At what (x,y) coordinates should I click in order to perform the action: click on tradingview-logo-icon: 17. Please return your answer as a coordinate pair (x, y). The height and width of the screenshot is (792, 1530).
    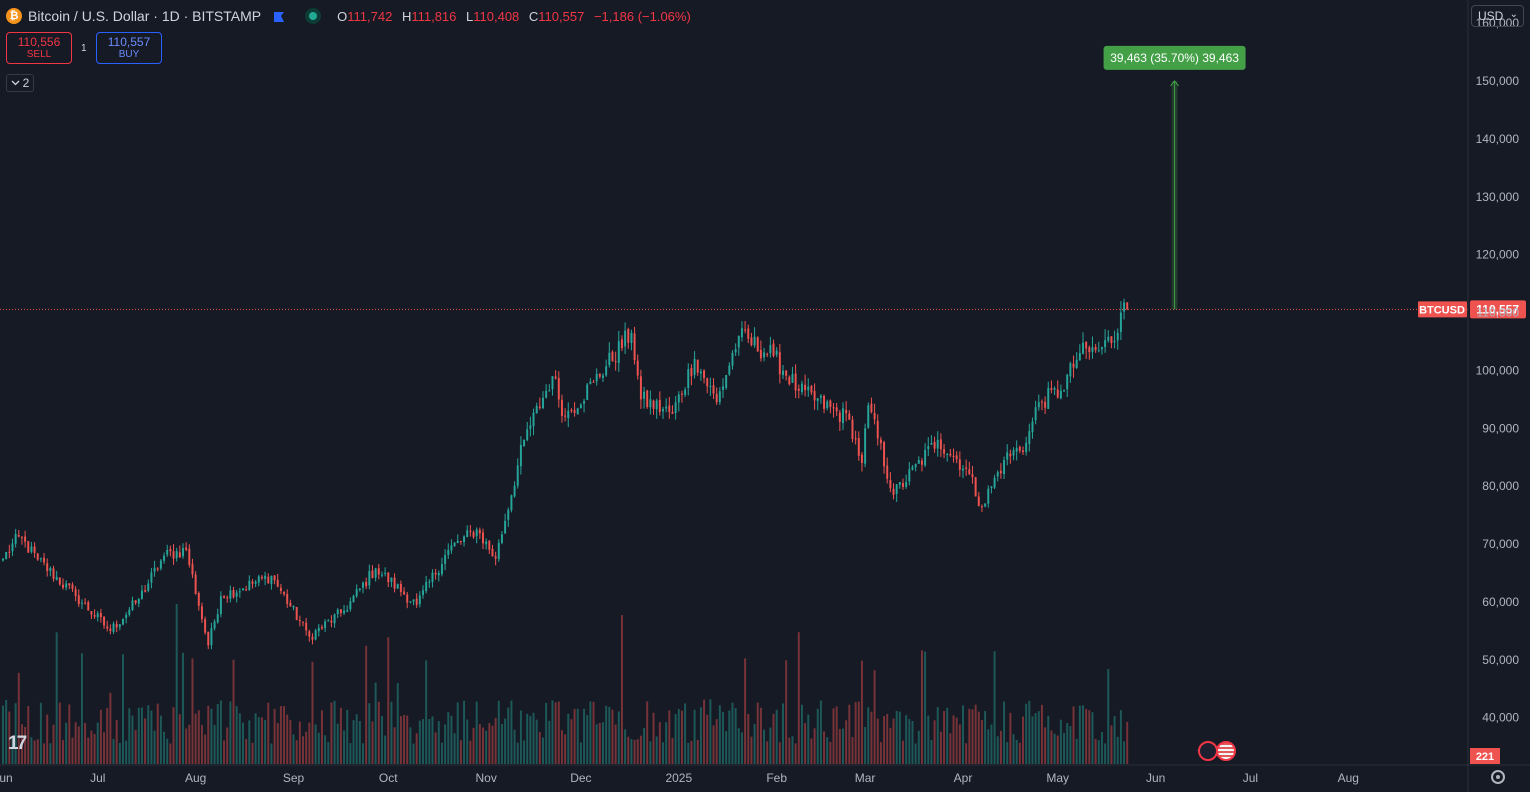
    Looking at the image, I should click on (17, 743).